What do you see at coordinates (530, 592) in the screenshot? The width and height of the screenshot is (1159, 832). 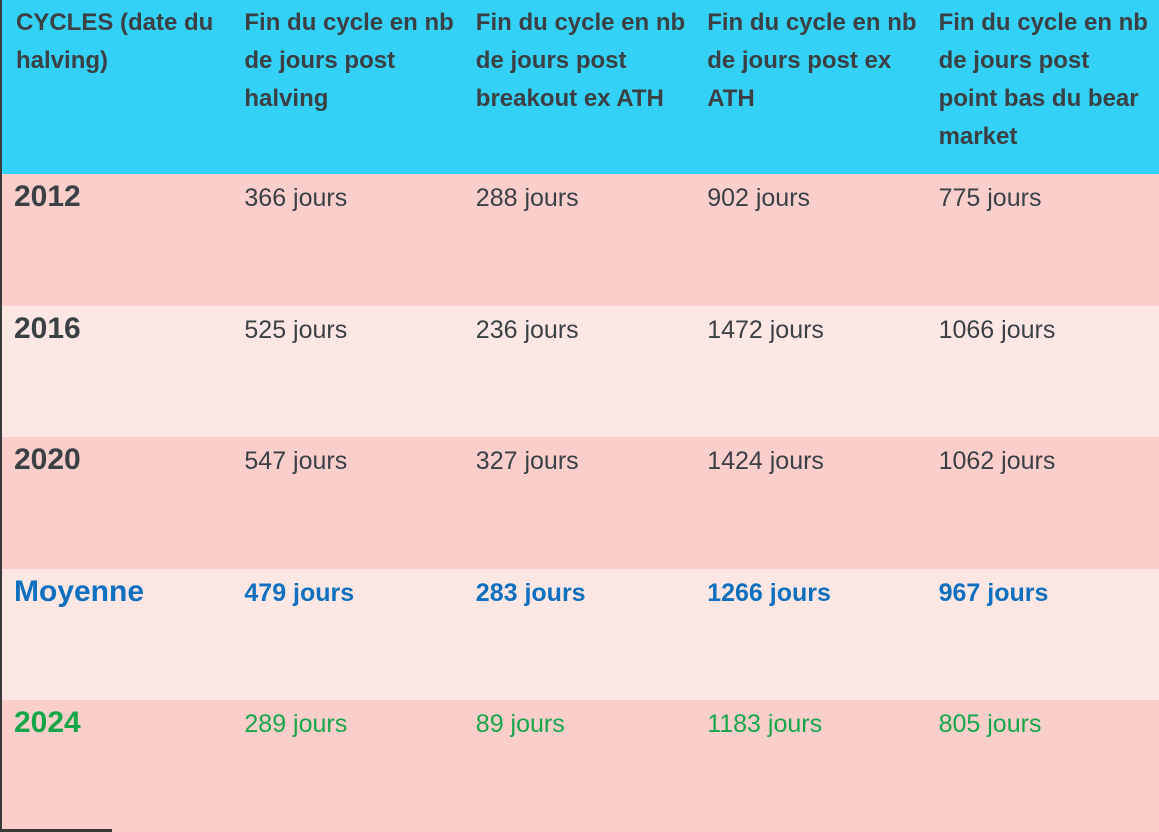 I see `cell-value: 283 jours` at bounding box center [530, 592].